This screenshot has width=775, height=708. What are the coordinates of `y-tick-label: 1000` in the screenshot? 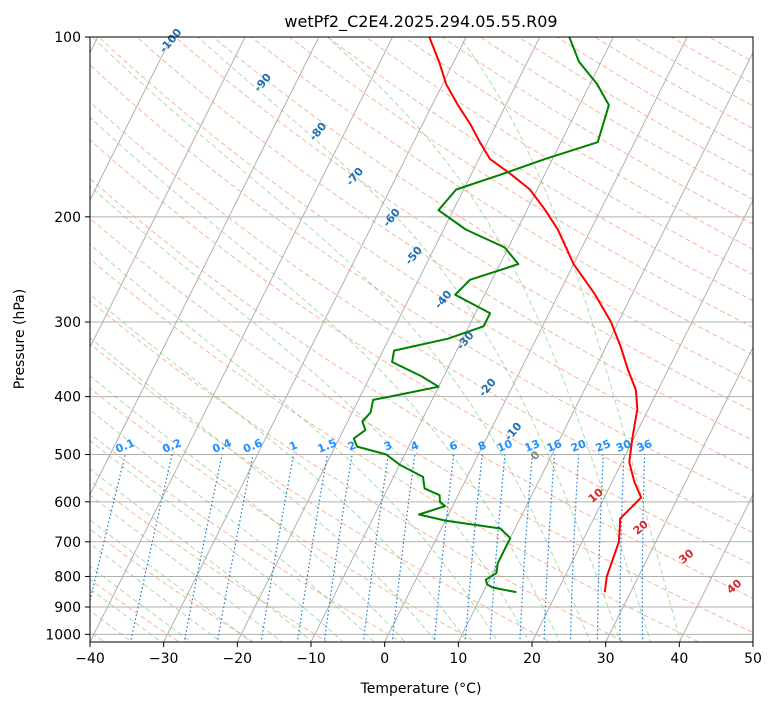 It's located at (63, 635).